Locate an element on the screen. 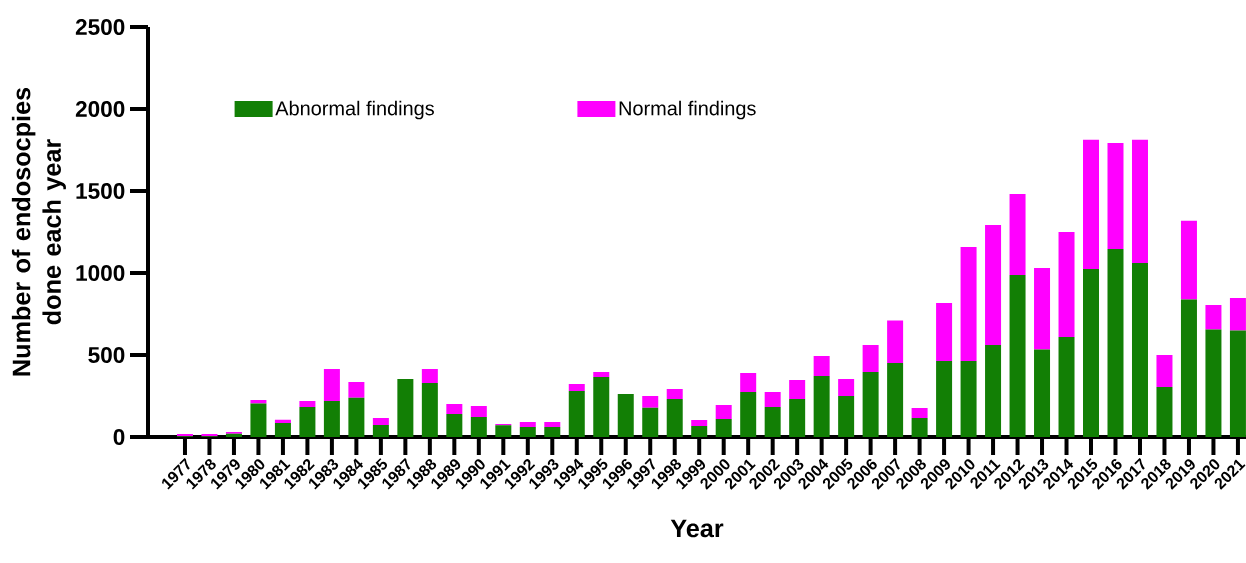 This screenshot has height=563, width=1246. y-tick-label: 2500 is located at coordinates (100, 27).